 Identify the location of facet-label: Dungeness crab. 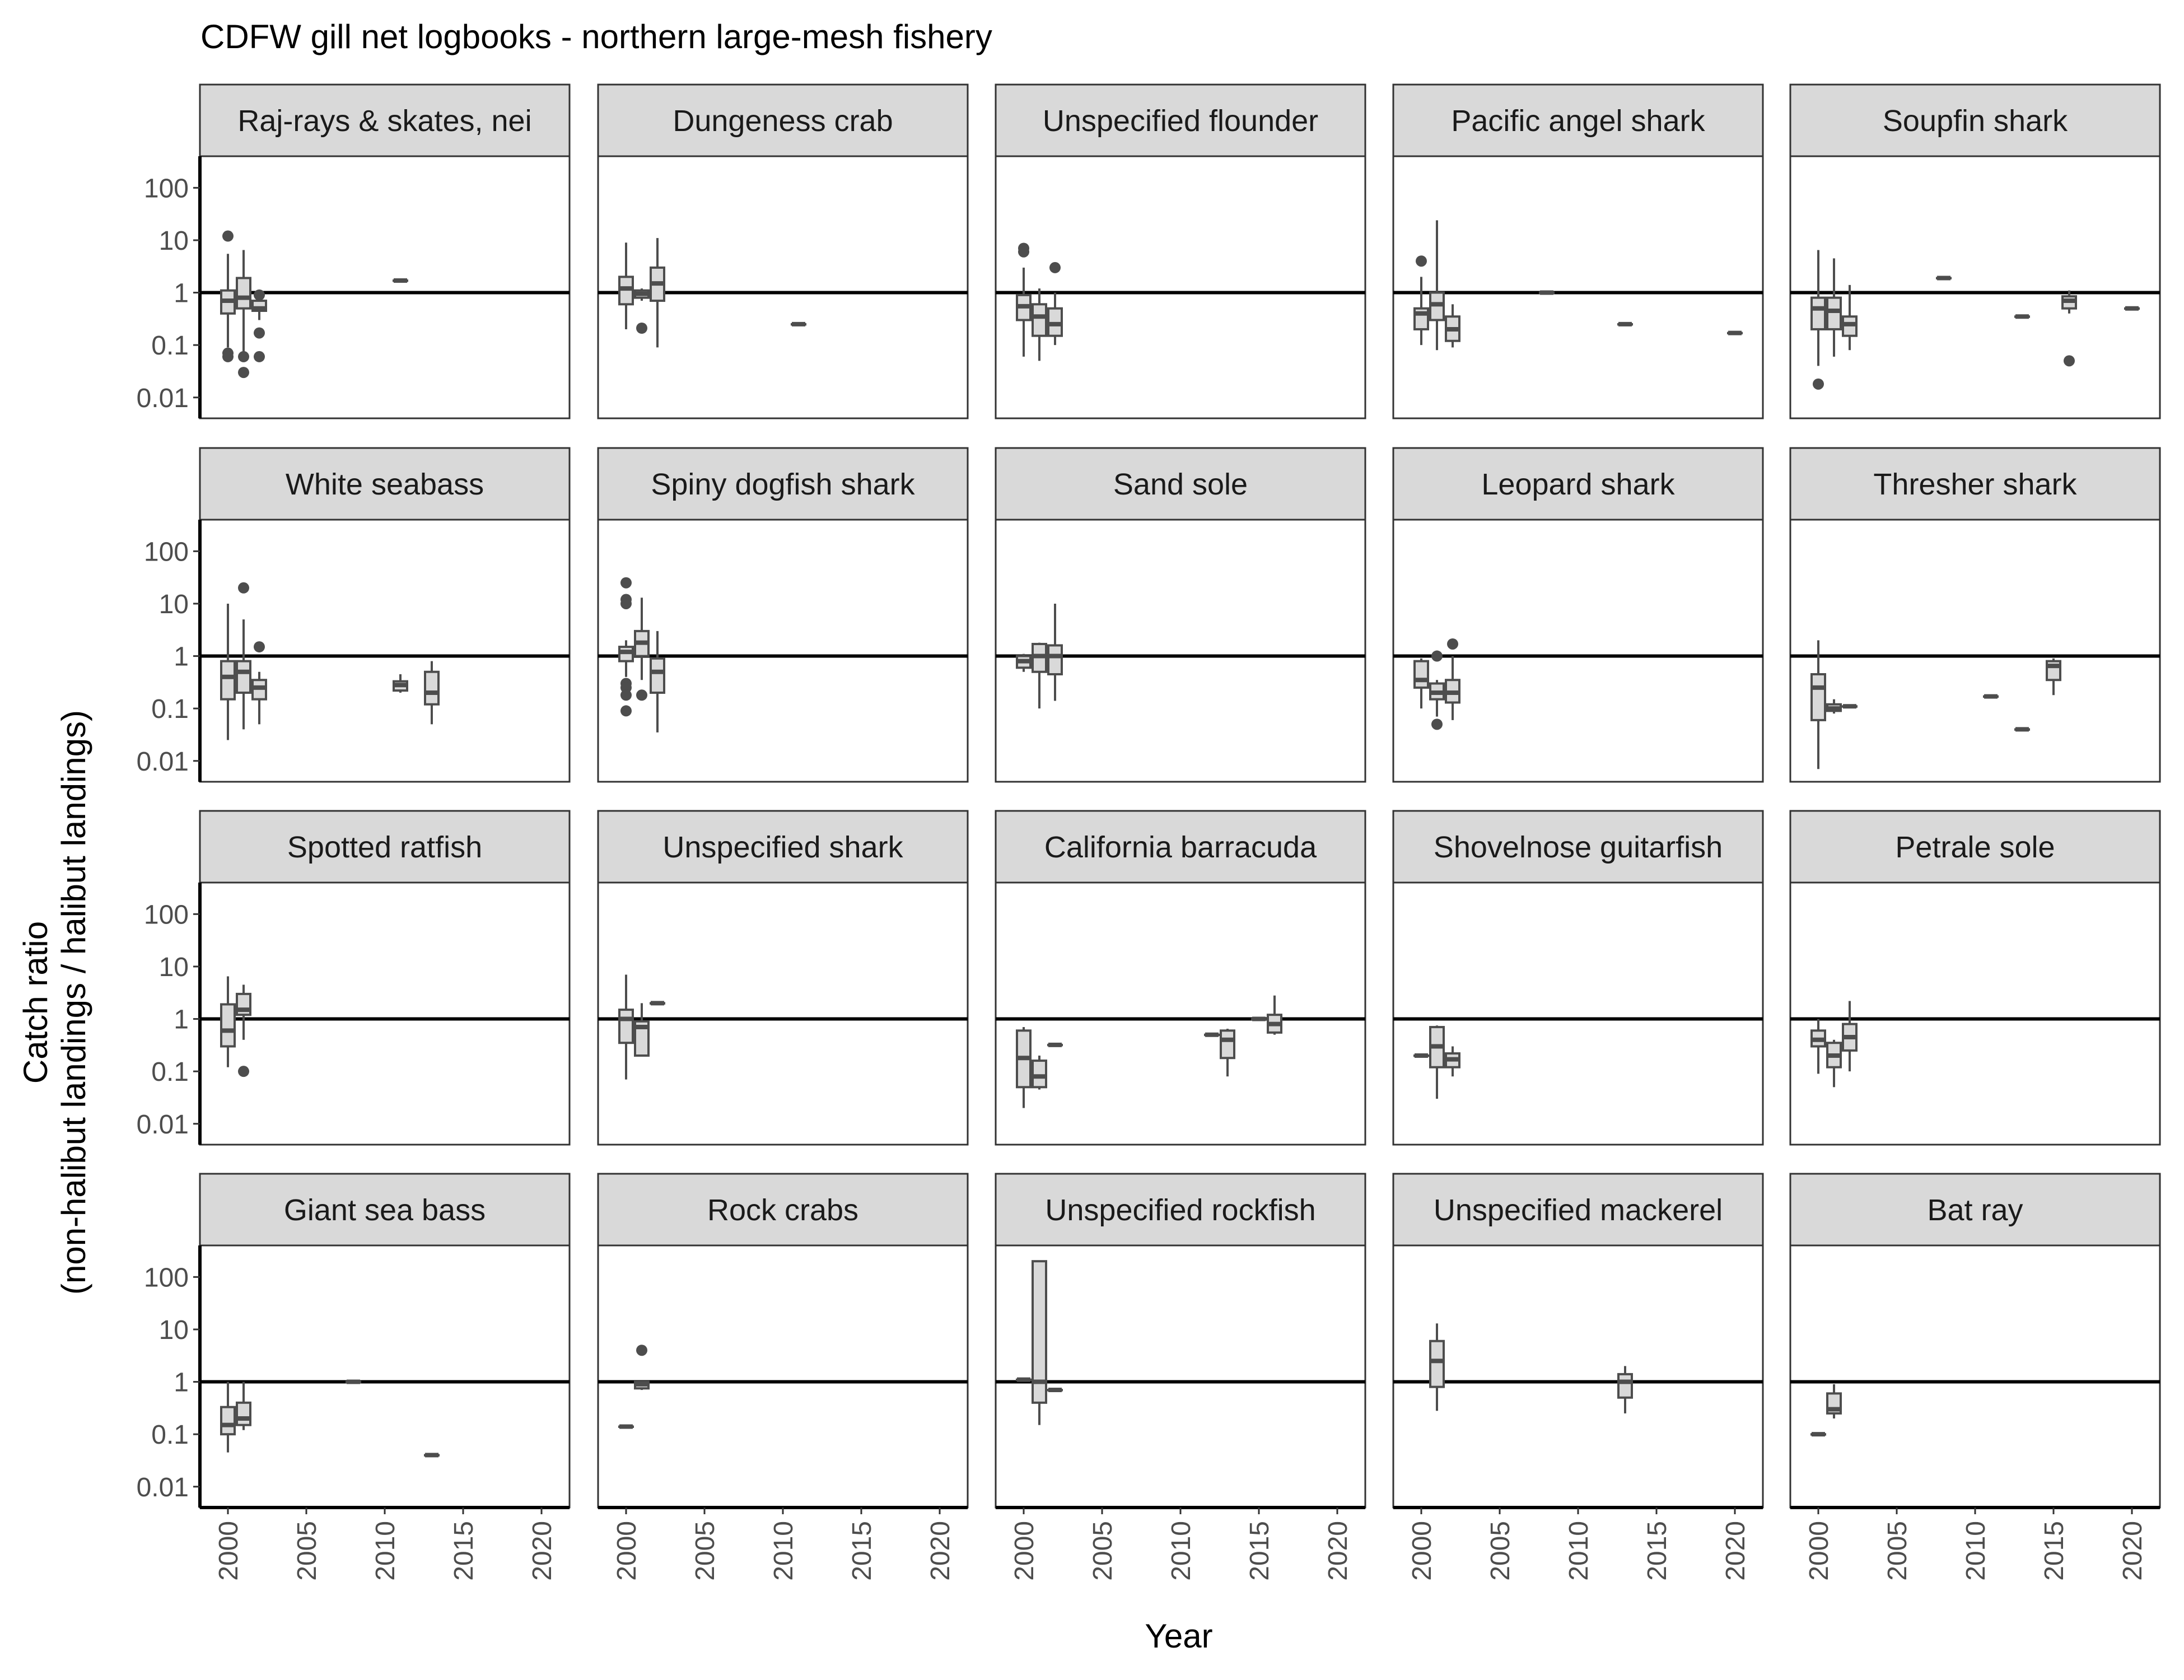
(783, 121).